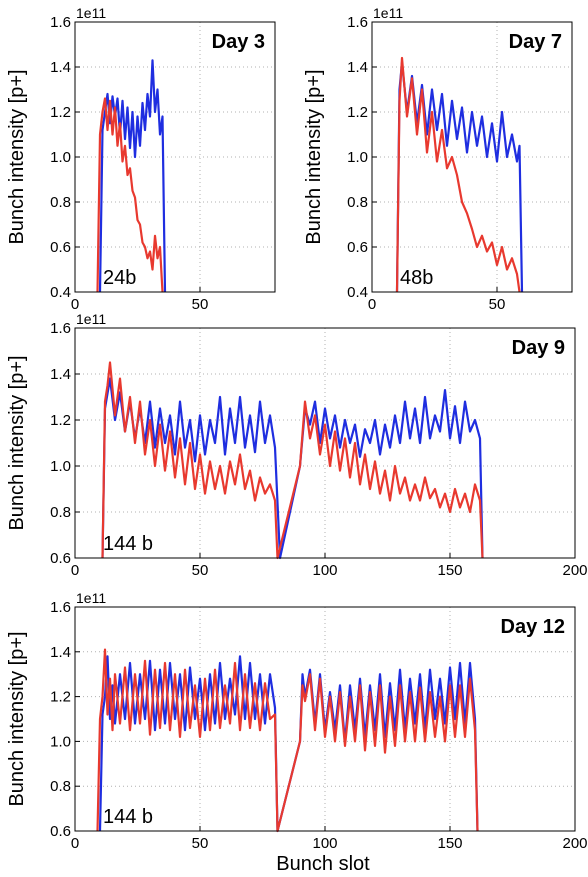 The image size is (588, 877). I want to click on panel-title: Day 3, so click(238, 42).